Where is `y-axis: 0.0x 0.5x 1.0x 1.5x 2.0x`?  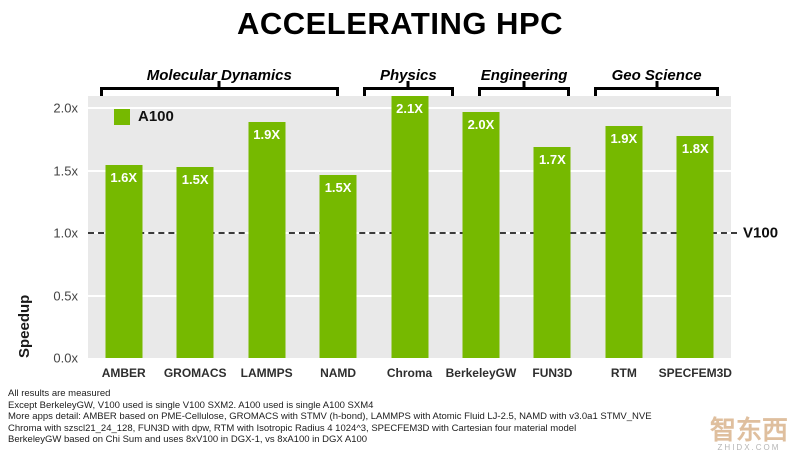 y-axis: 0.0x 0.5x 1.0x 1.5x 2.0x is located at coordinates (41, 231).